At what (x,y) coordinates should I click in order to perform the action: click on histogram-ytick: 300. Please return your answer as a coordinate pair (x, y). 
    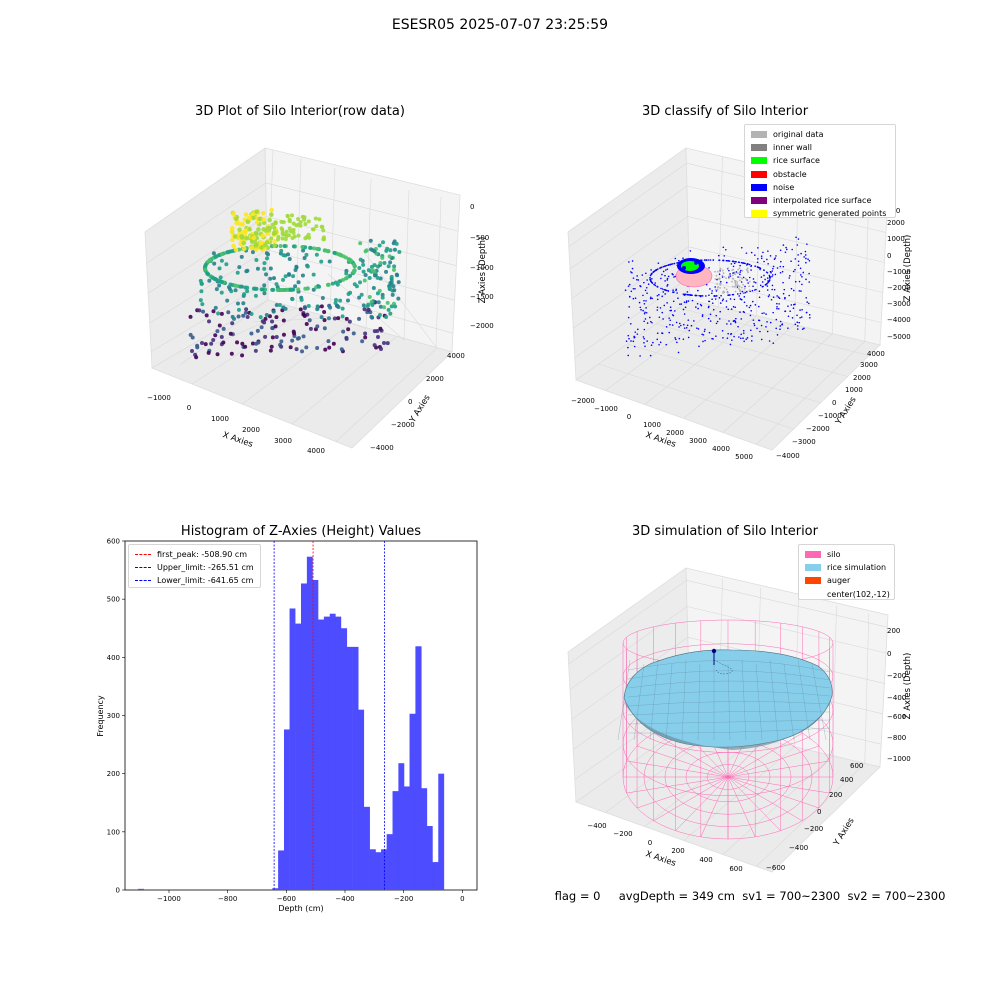
    Looking at the image, I should click on (113, 716).